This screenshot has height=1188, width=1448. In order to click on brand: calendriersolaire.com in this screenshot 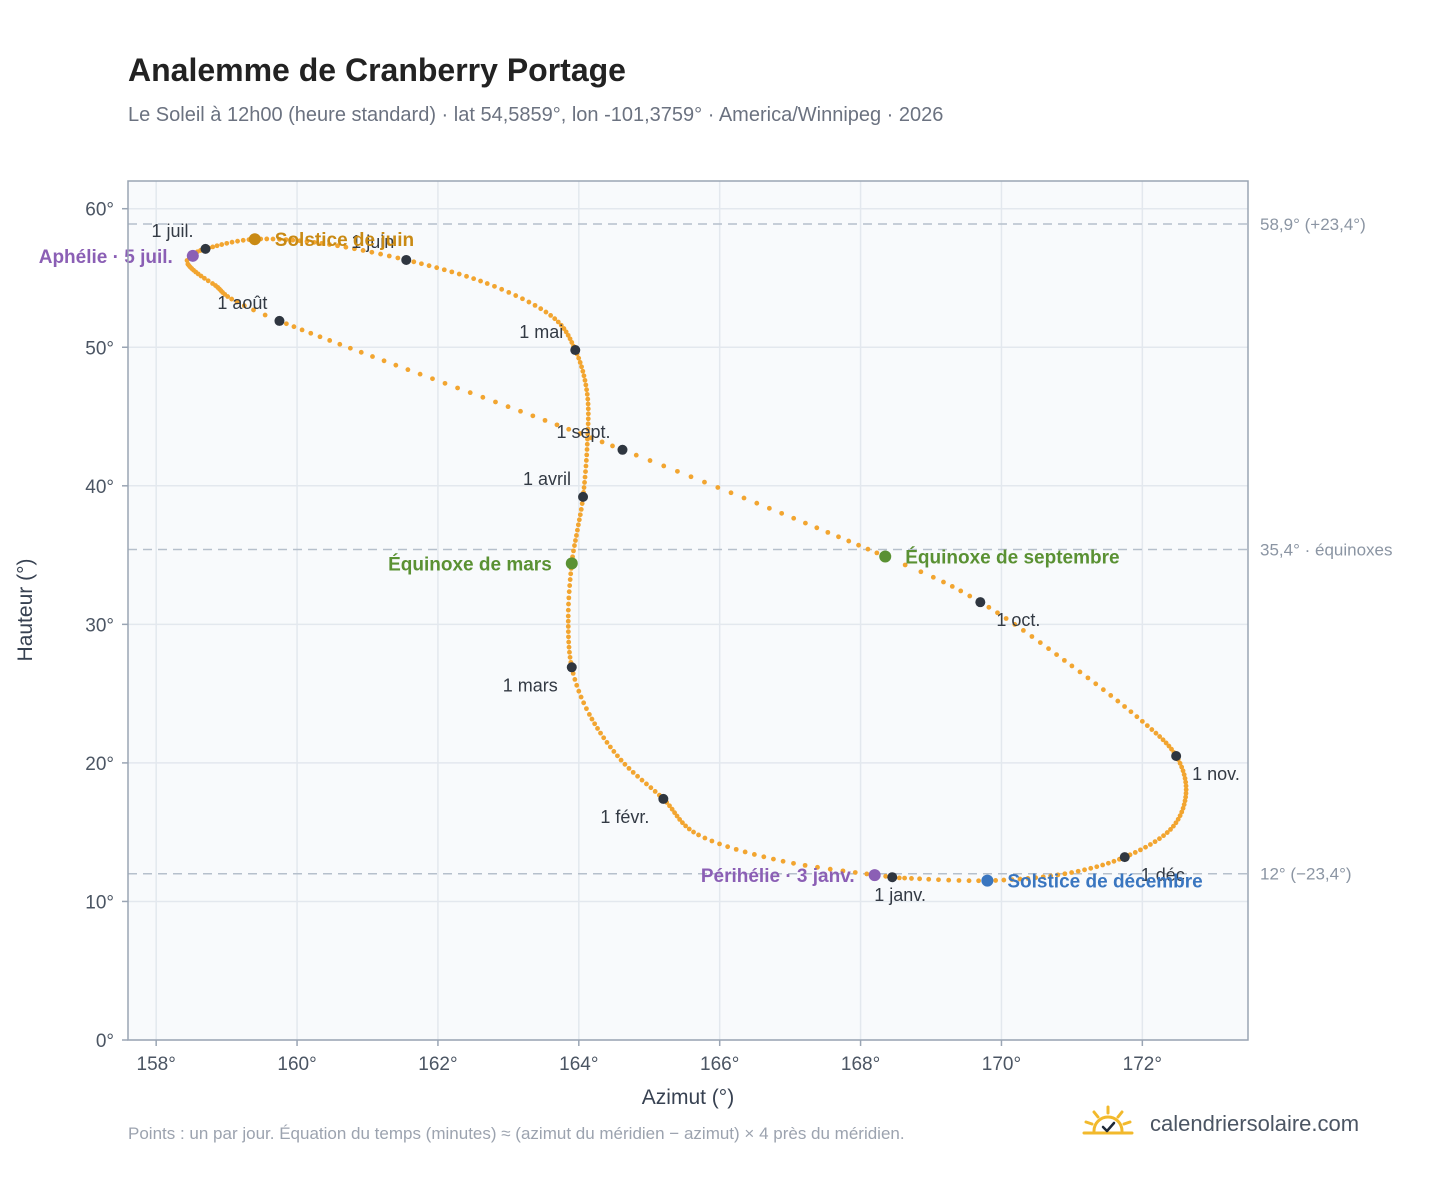, I will do `click(1220, 1124)`.